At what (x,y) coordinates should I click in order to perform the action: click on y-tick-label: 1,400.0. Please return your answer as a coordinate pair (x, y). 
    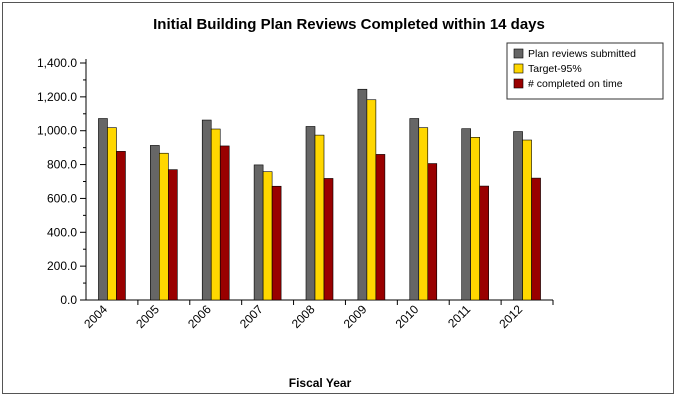
    Looking at the image, I should click on (57, 63).